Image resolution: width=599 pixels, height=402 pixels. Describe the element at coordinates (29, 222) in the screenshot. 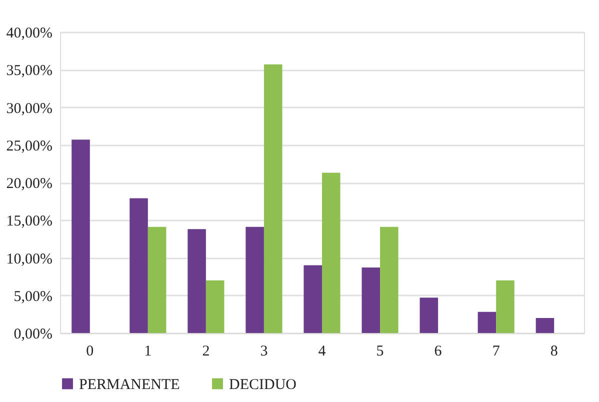

I see `y-tick-label: 15,00%` at that location.